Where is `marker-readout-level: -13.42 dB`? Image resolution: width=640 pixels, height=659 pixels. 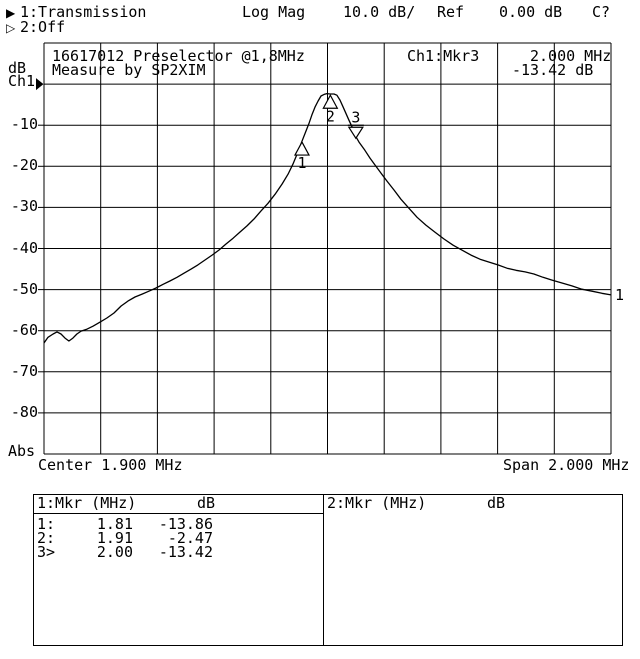
marker-readout-level: -13.42 dB is located at coordinates (553, 70).